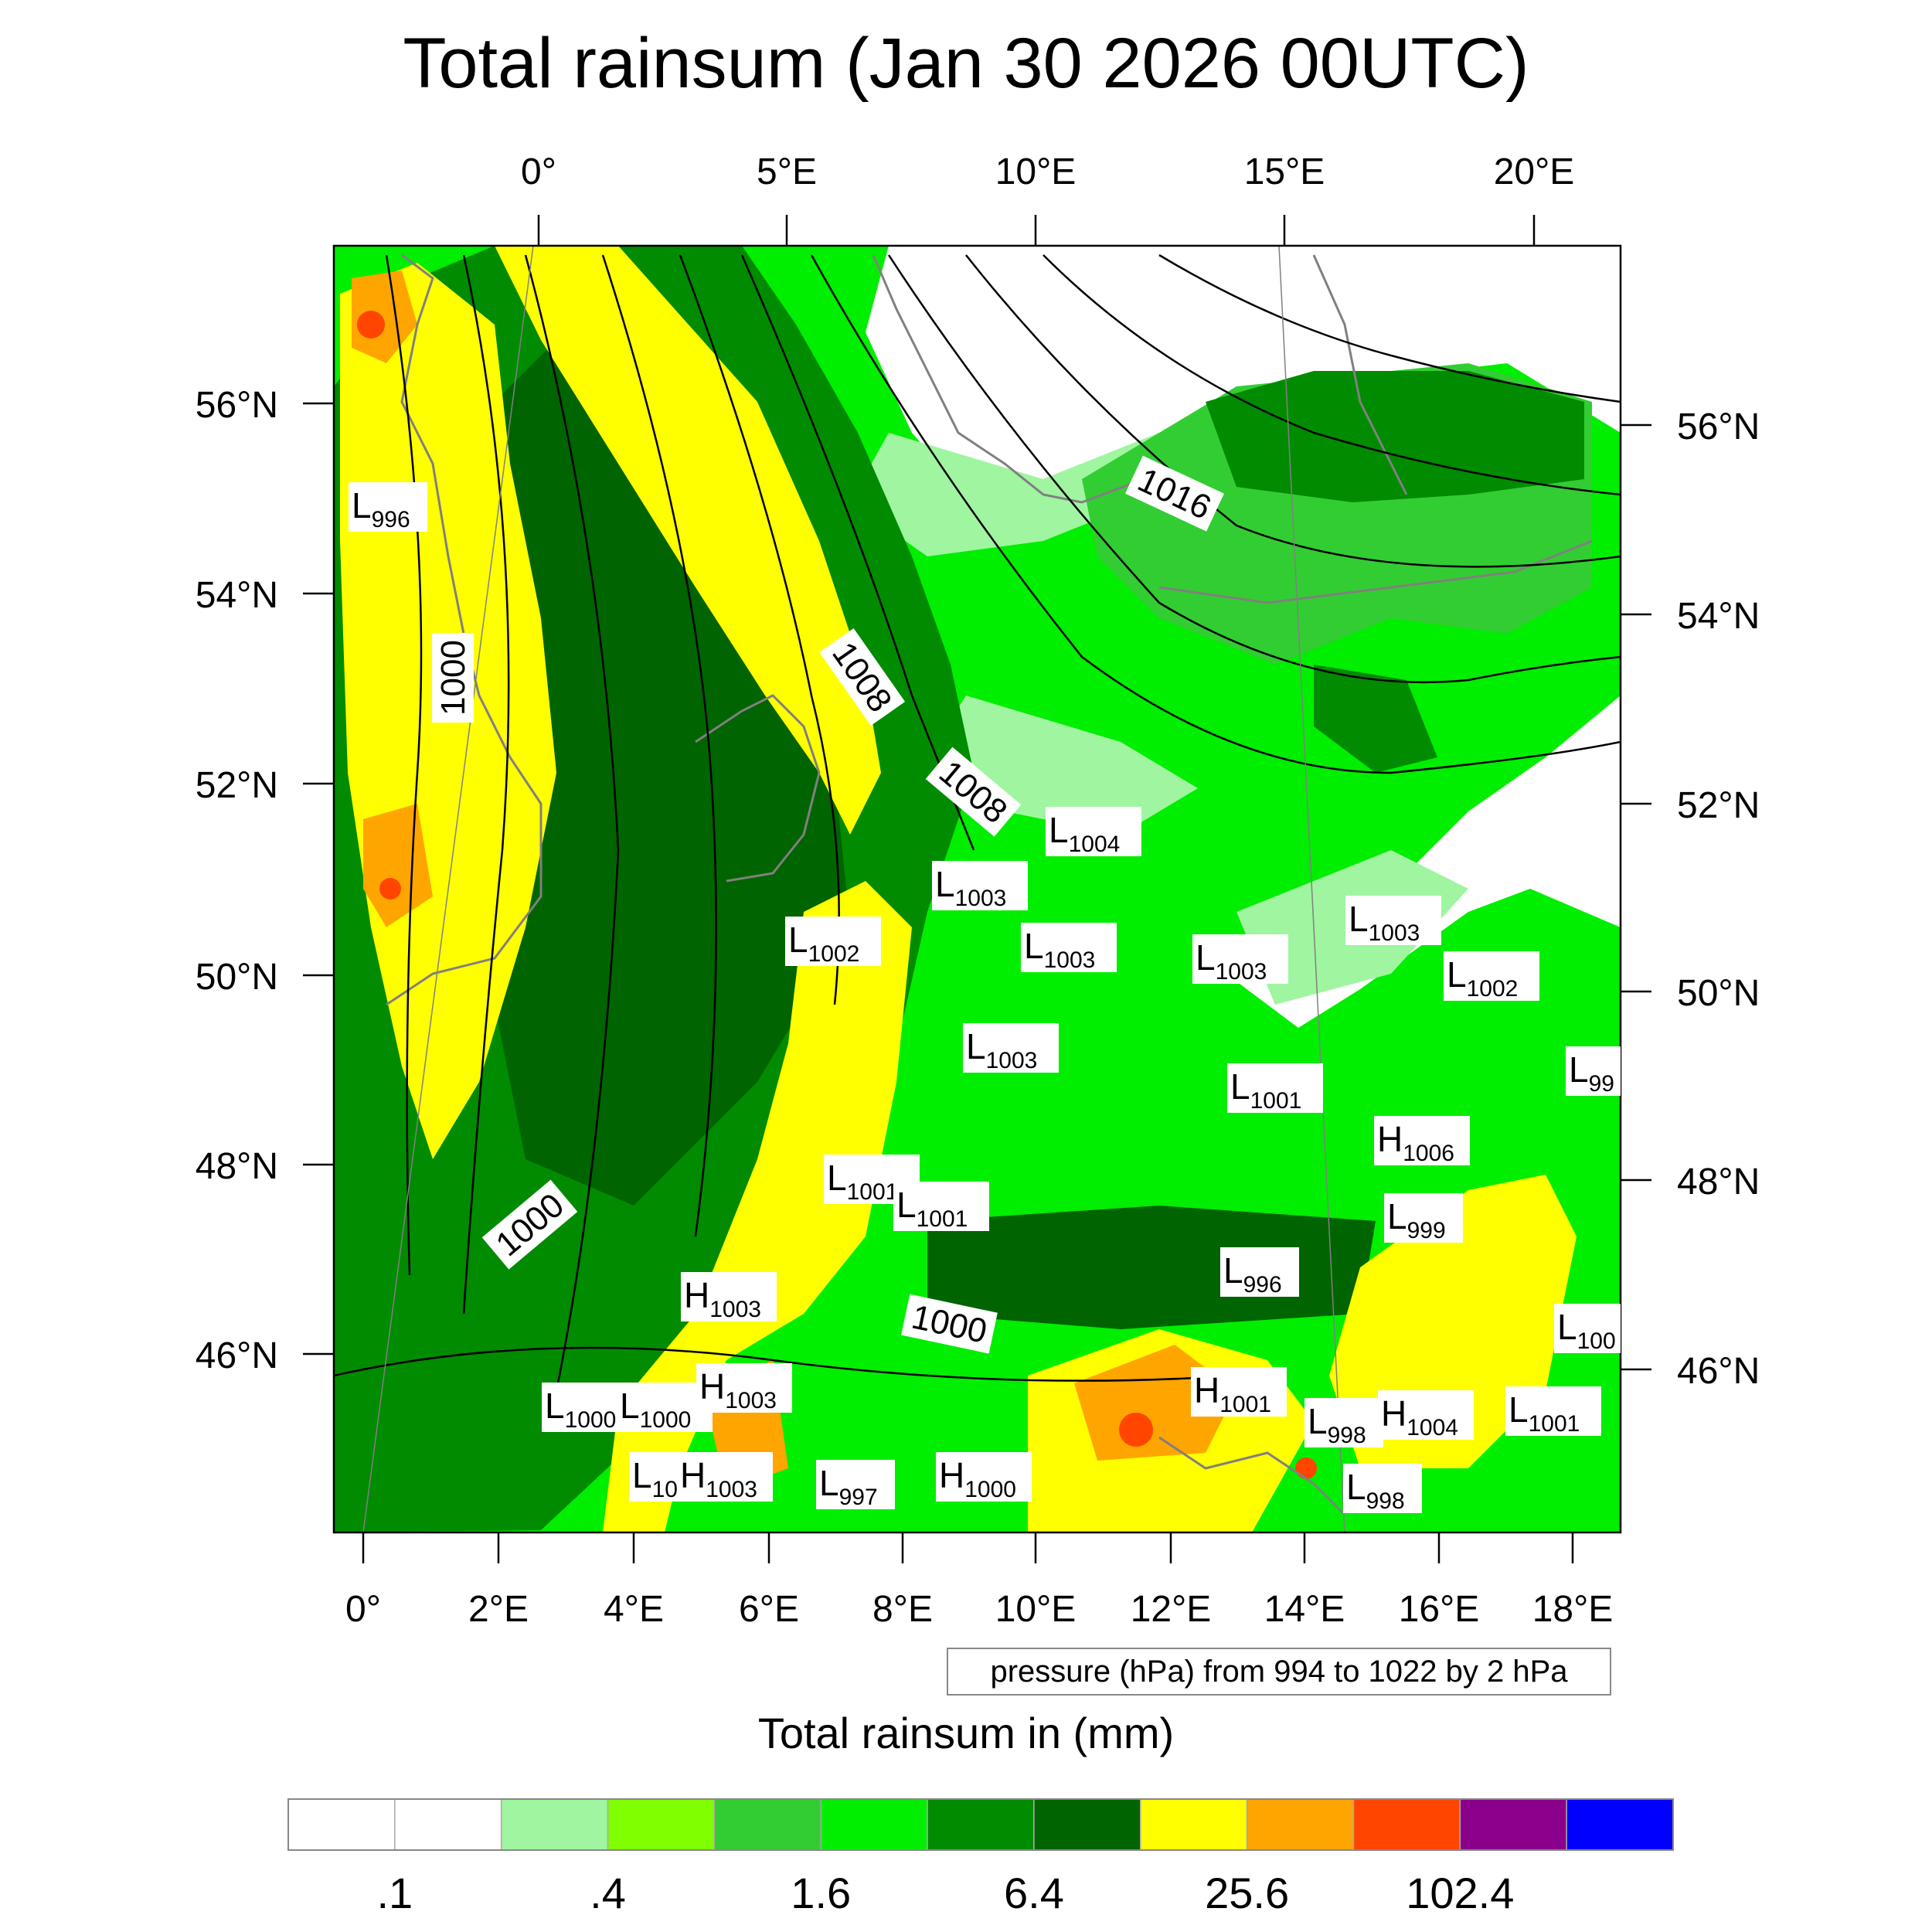 This screenshot has height=1932, width=1932. I want to click on isobar-w5, so click(759, 629).